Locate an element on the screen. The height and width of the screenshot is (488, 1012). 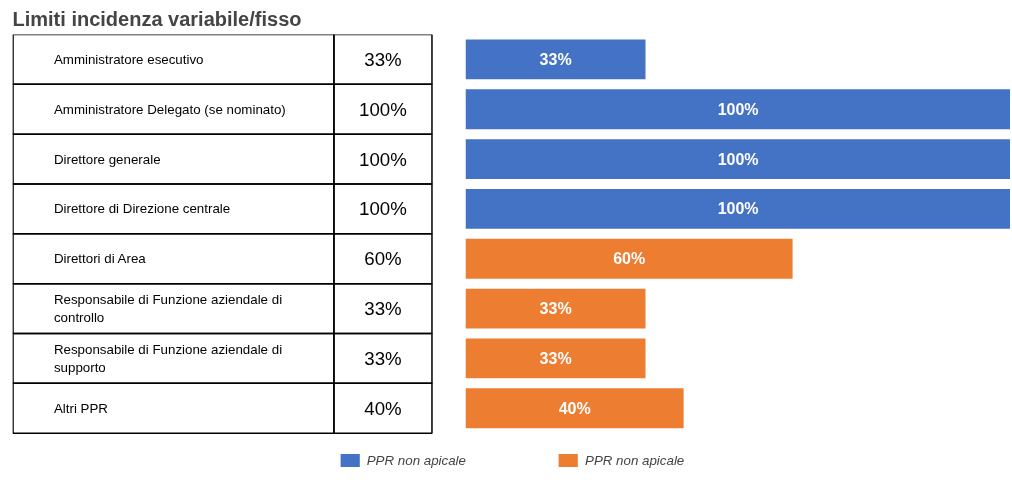
text: 40% is located at coordinates (383, 408).